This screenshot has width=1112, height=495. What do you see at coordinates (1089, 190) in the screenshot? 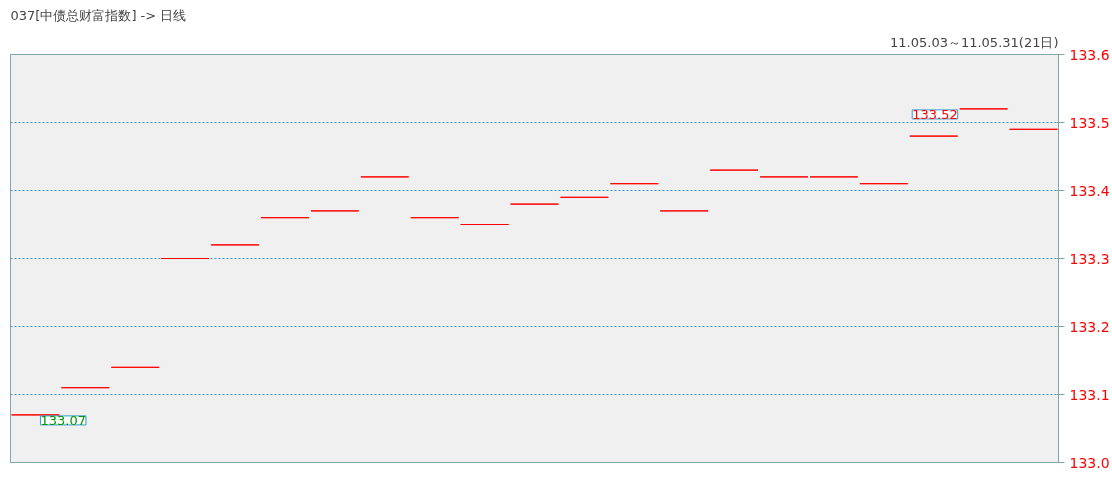
I see `y-tick-label: 133.4` at bounding box center [1089, 190].